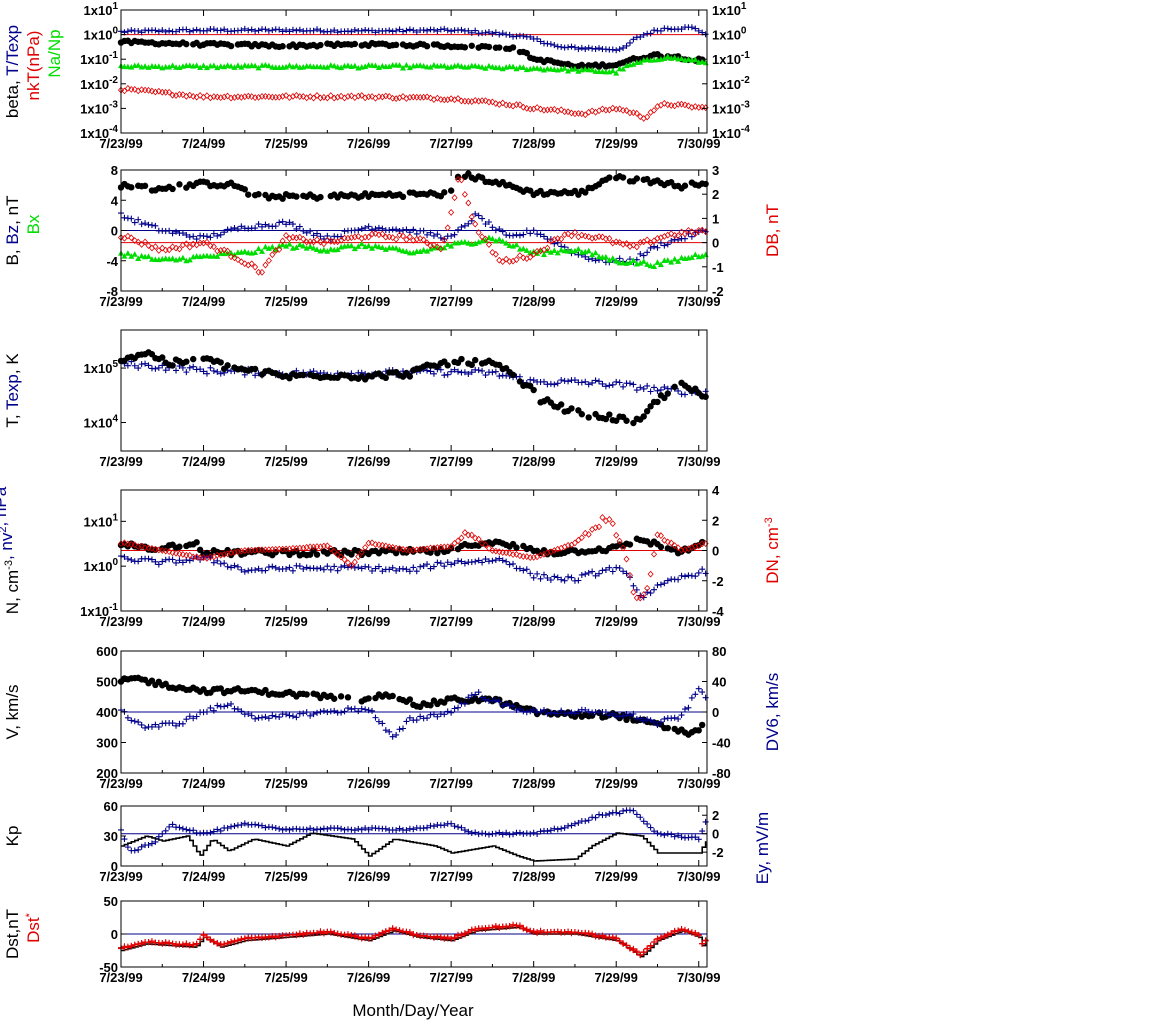 The image size is (1152, 1024). I want to click on x-tick-label: 7/24/99, so click(203, 621).